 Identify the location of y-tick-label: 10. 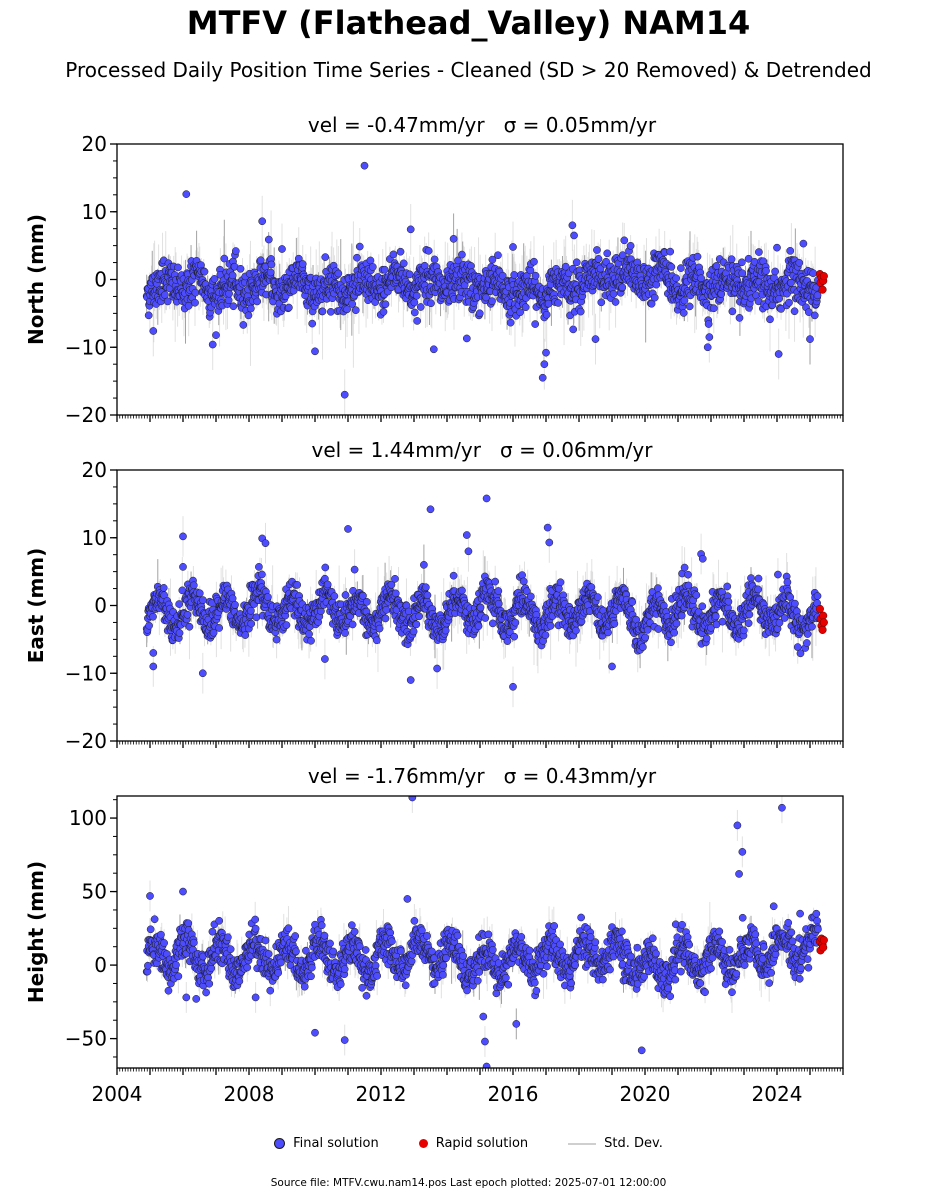
(94, 212).